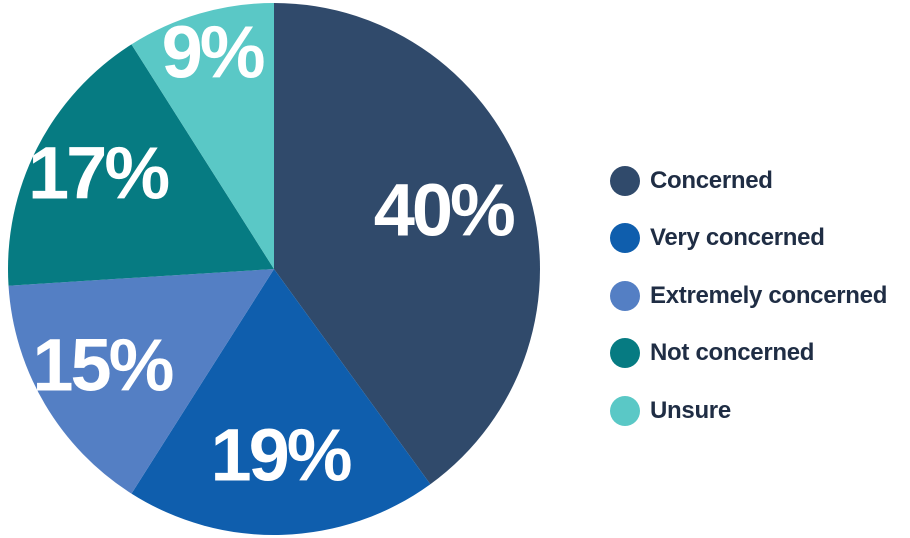 The image size is (910, 538). What do you see at coordinates (280, 454) in the screenshot?
I see `pie-slice-value-label: 19%` at bounding box center [280, 454].